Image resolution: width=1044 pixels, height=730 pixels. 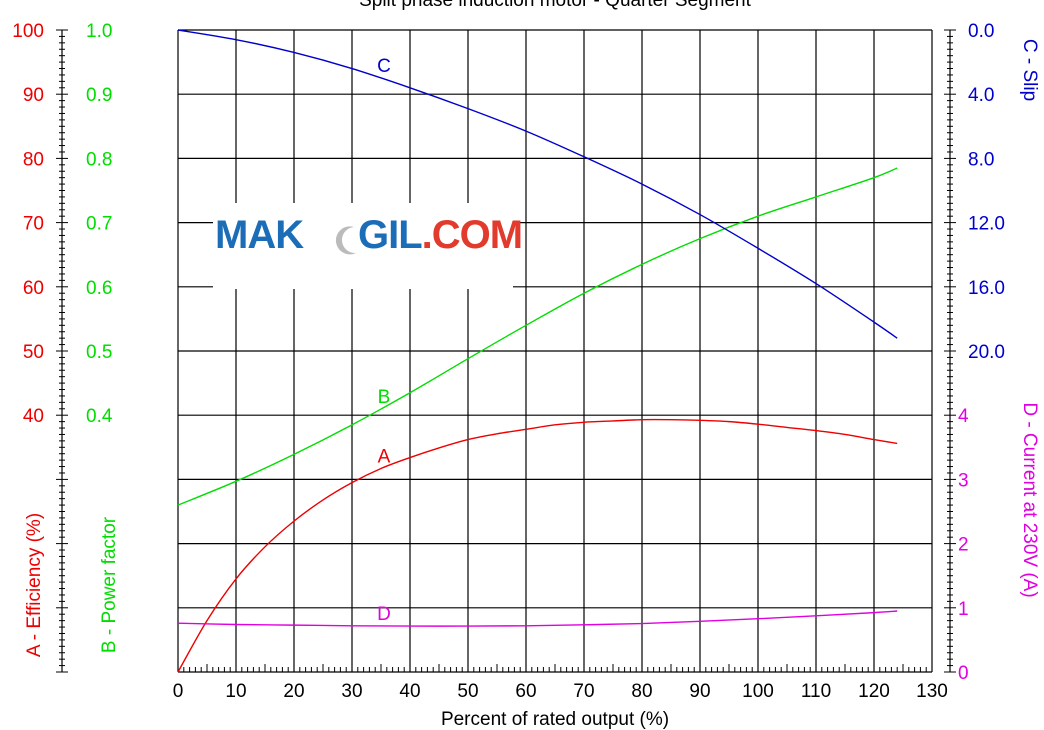 What do you see at coordinates (99, 416) in the screenshot?
I see `power-factor-tick-label: 0.4` at bounding box center [99, 416].